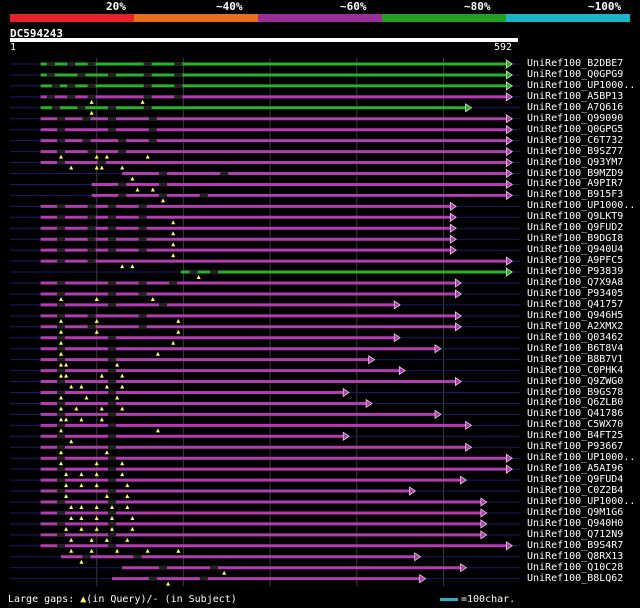 The width and height of the screenshot is (640, 608). Describe the element at coordinates (575, 239) in the screenshot. I see `hit-link: UniRef100_B9DGI8` at that location.